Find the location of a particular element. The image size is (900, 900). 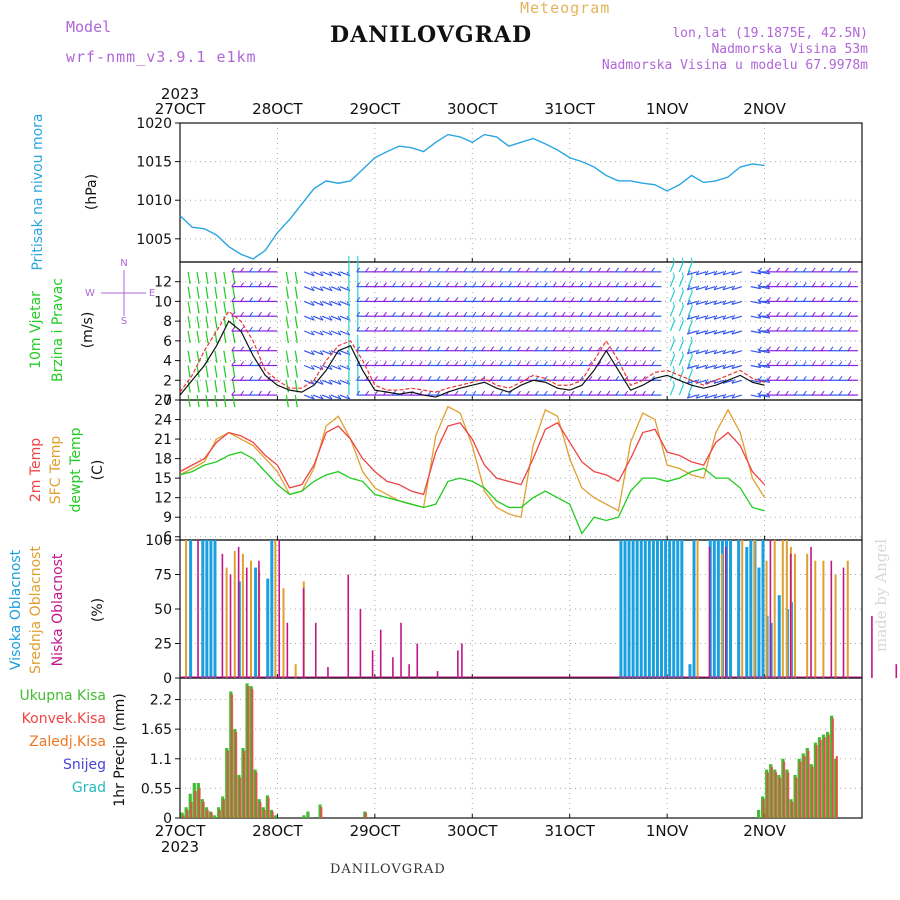

year-label-bottom: 2023 is located at coordinates (180, 847).